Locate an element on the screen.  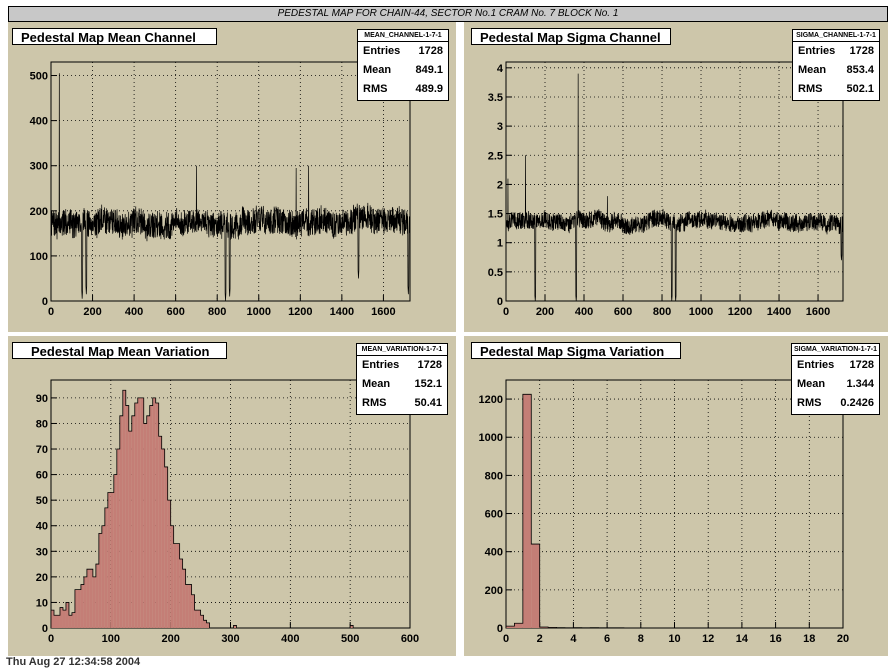
x-tick-label: 400 is located at coordinates (584, 312).